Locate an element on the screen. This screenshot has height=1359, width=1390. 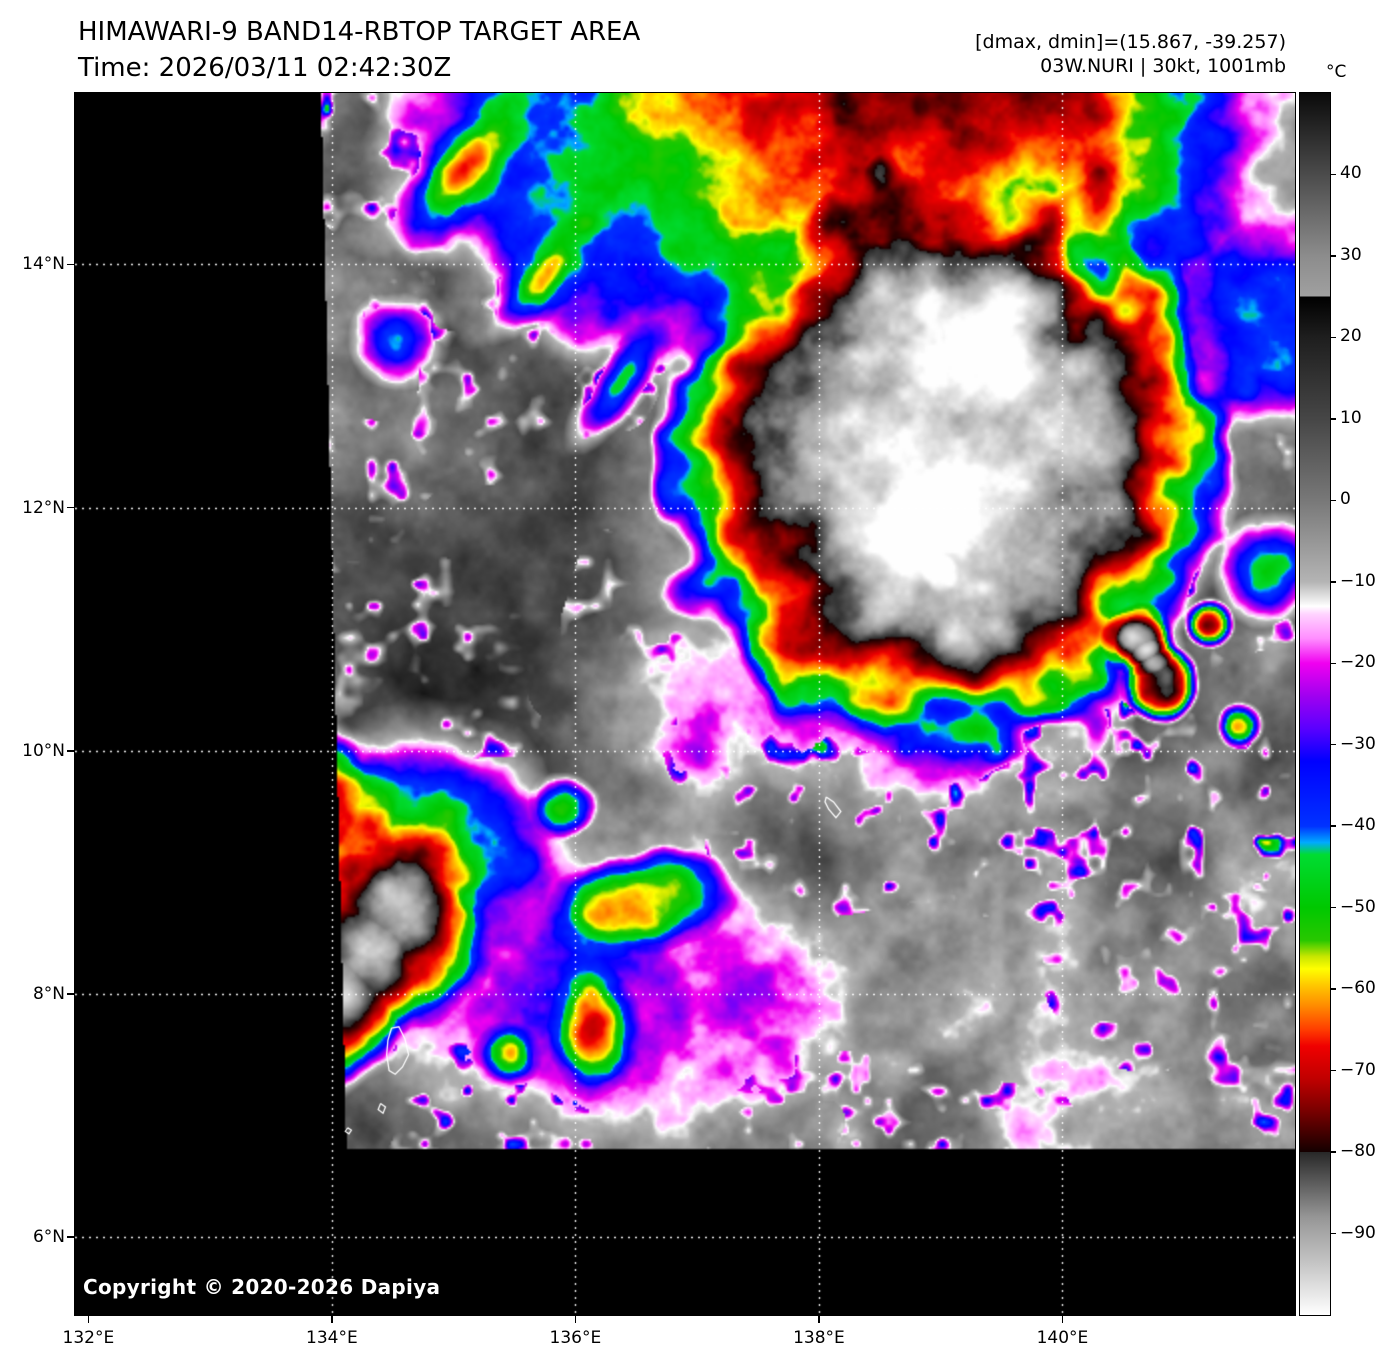
colorbar-tick-label: 40 is located at coordinates (1351, 173).